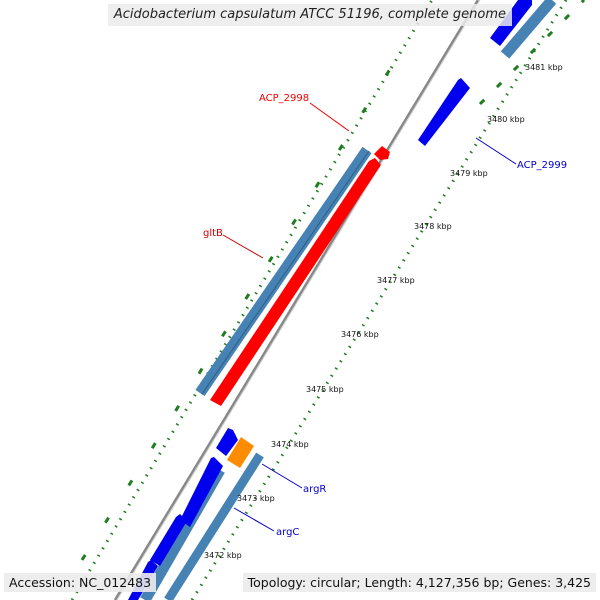 This screenshot has height=600, width=600. Describe the element at coordinates (240, 452) in the screenshot. I see `rna-feature` at that location.